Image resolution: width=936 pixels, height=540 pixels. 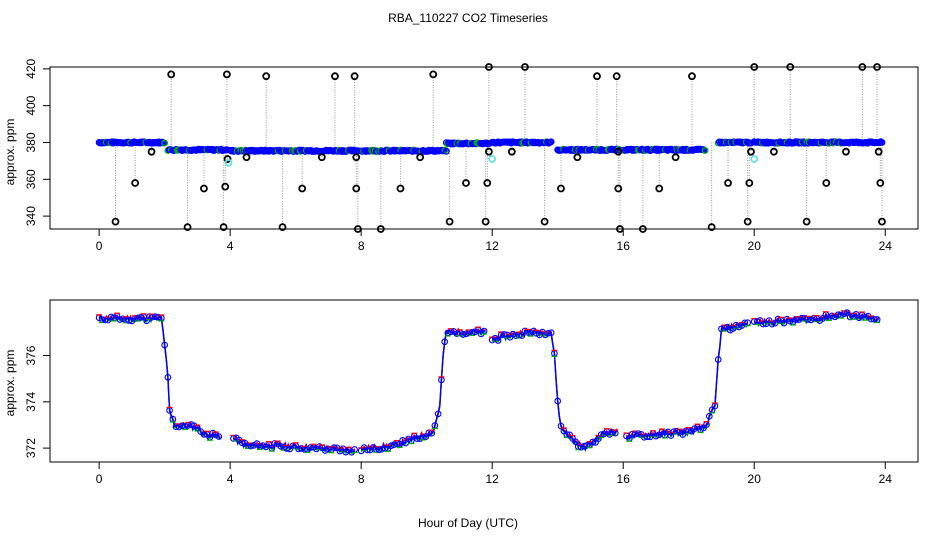 What do you see at coordinates (493, 246) in the screenshot?
I see `top-x-tick-label: 12` at bounding box center [493, 246].